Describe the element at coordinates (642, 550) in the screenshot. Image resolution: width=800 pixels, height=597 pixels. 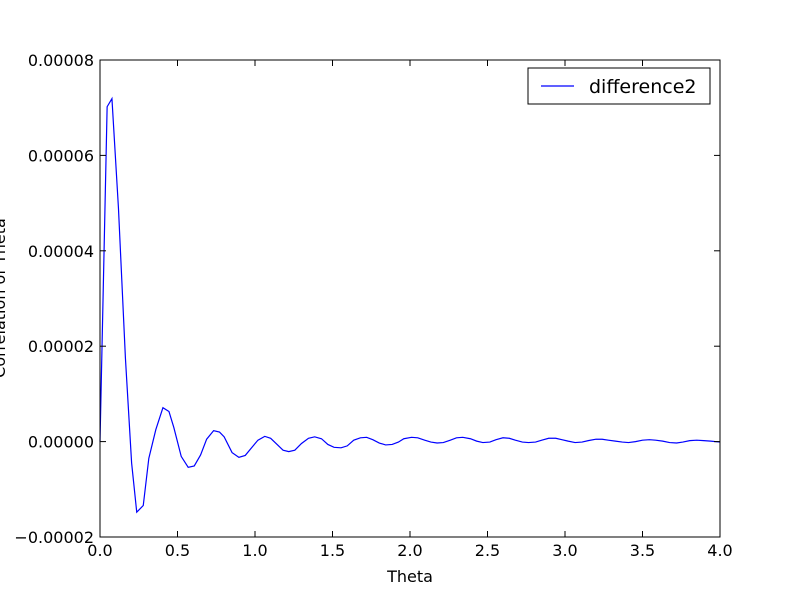
I see `x-tick-label: 3.5` at that location.